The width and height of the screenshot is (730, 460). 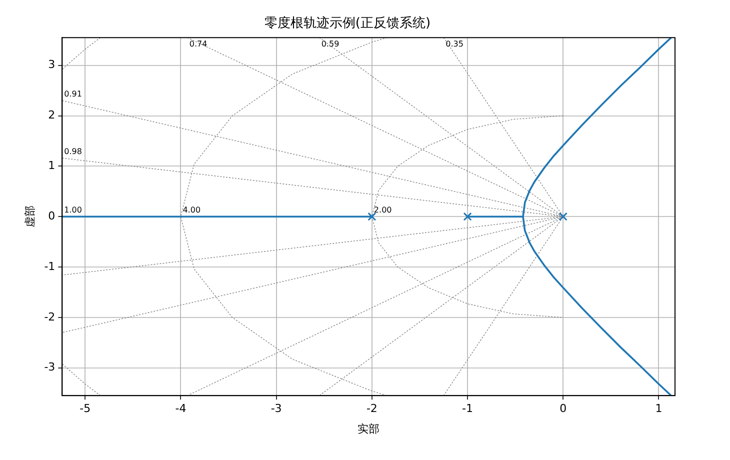 What do you see at coordinates (50, 317) in the screenshot?
I see `y-tick-label: -2` at bounding box center [50, 317].